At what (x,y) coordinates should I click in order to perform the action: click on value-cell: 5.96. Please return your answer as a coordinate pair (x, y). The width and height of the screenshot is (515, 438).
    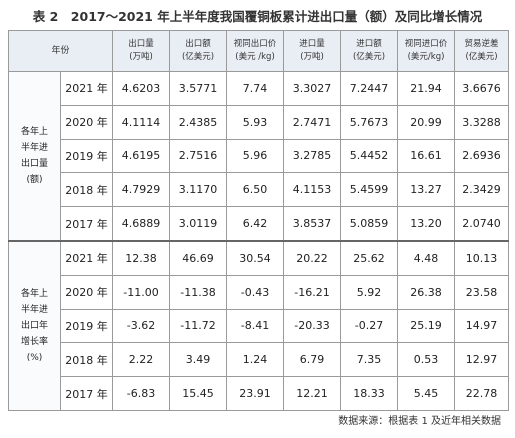
    Looking at the image, I should click on (255, 156).